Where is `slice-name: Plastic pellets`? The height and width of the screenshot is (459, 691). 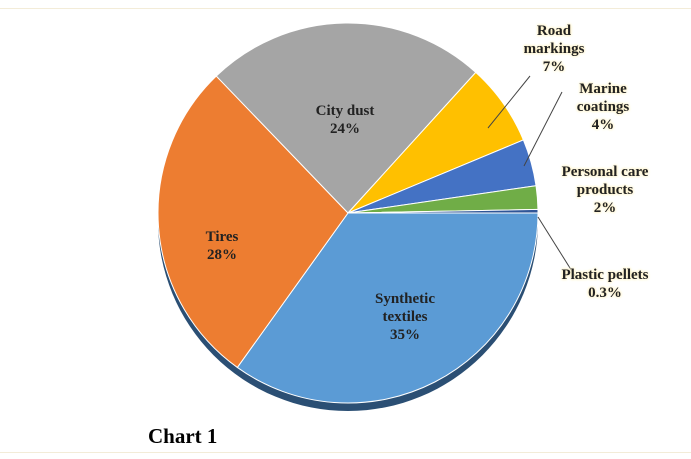
slice-name: Plastic pellets is located at coordinates (605, 275).